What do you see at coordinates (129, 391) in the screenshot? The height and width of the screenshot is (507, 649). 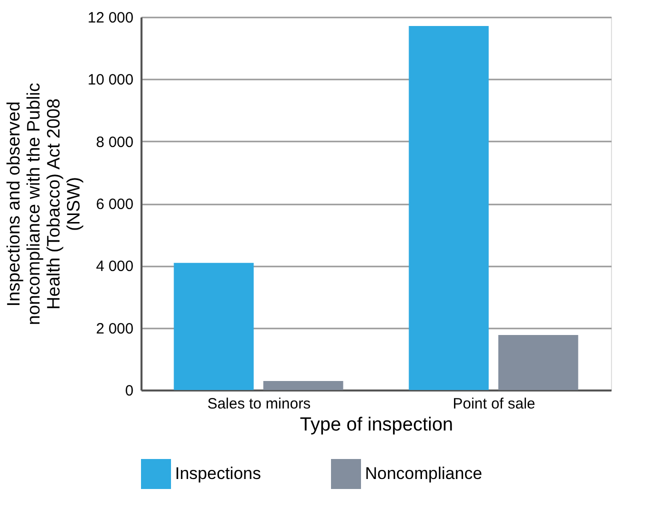 I see `y-tick-label: 0` at bounding box center [129, 391].